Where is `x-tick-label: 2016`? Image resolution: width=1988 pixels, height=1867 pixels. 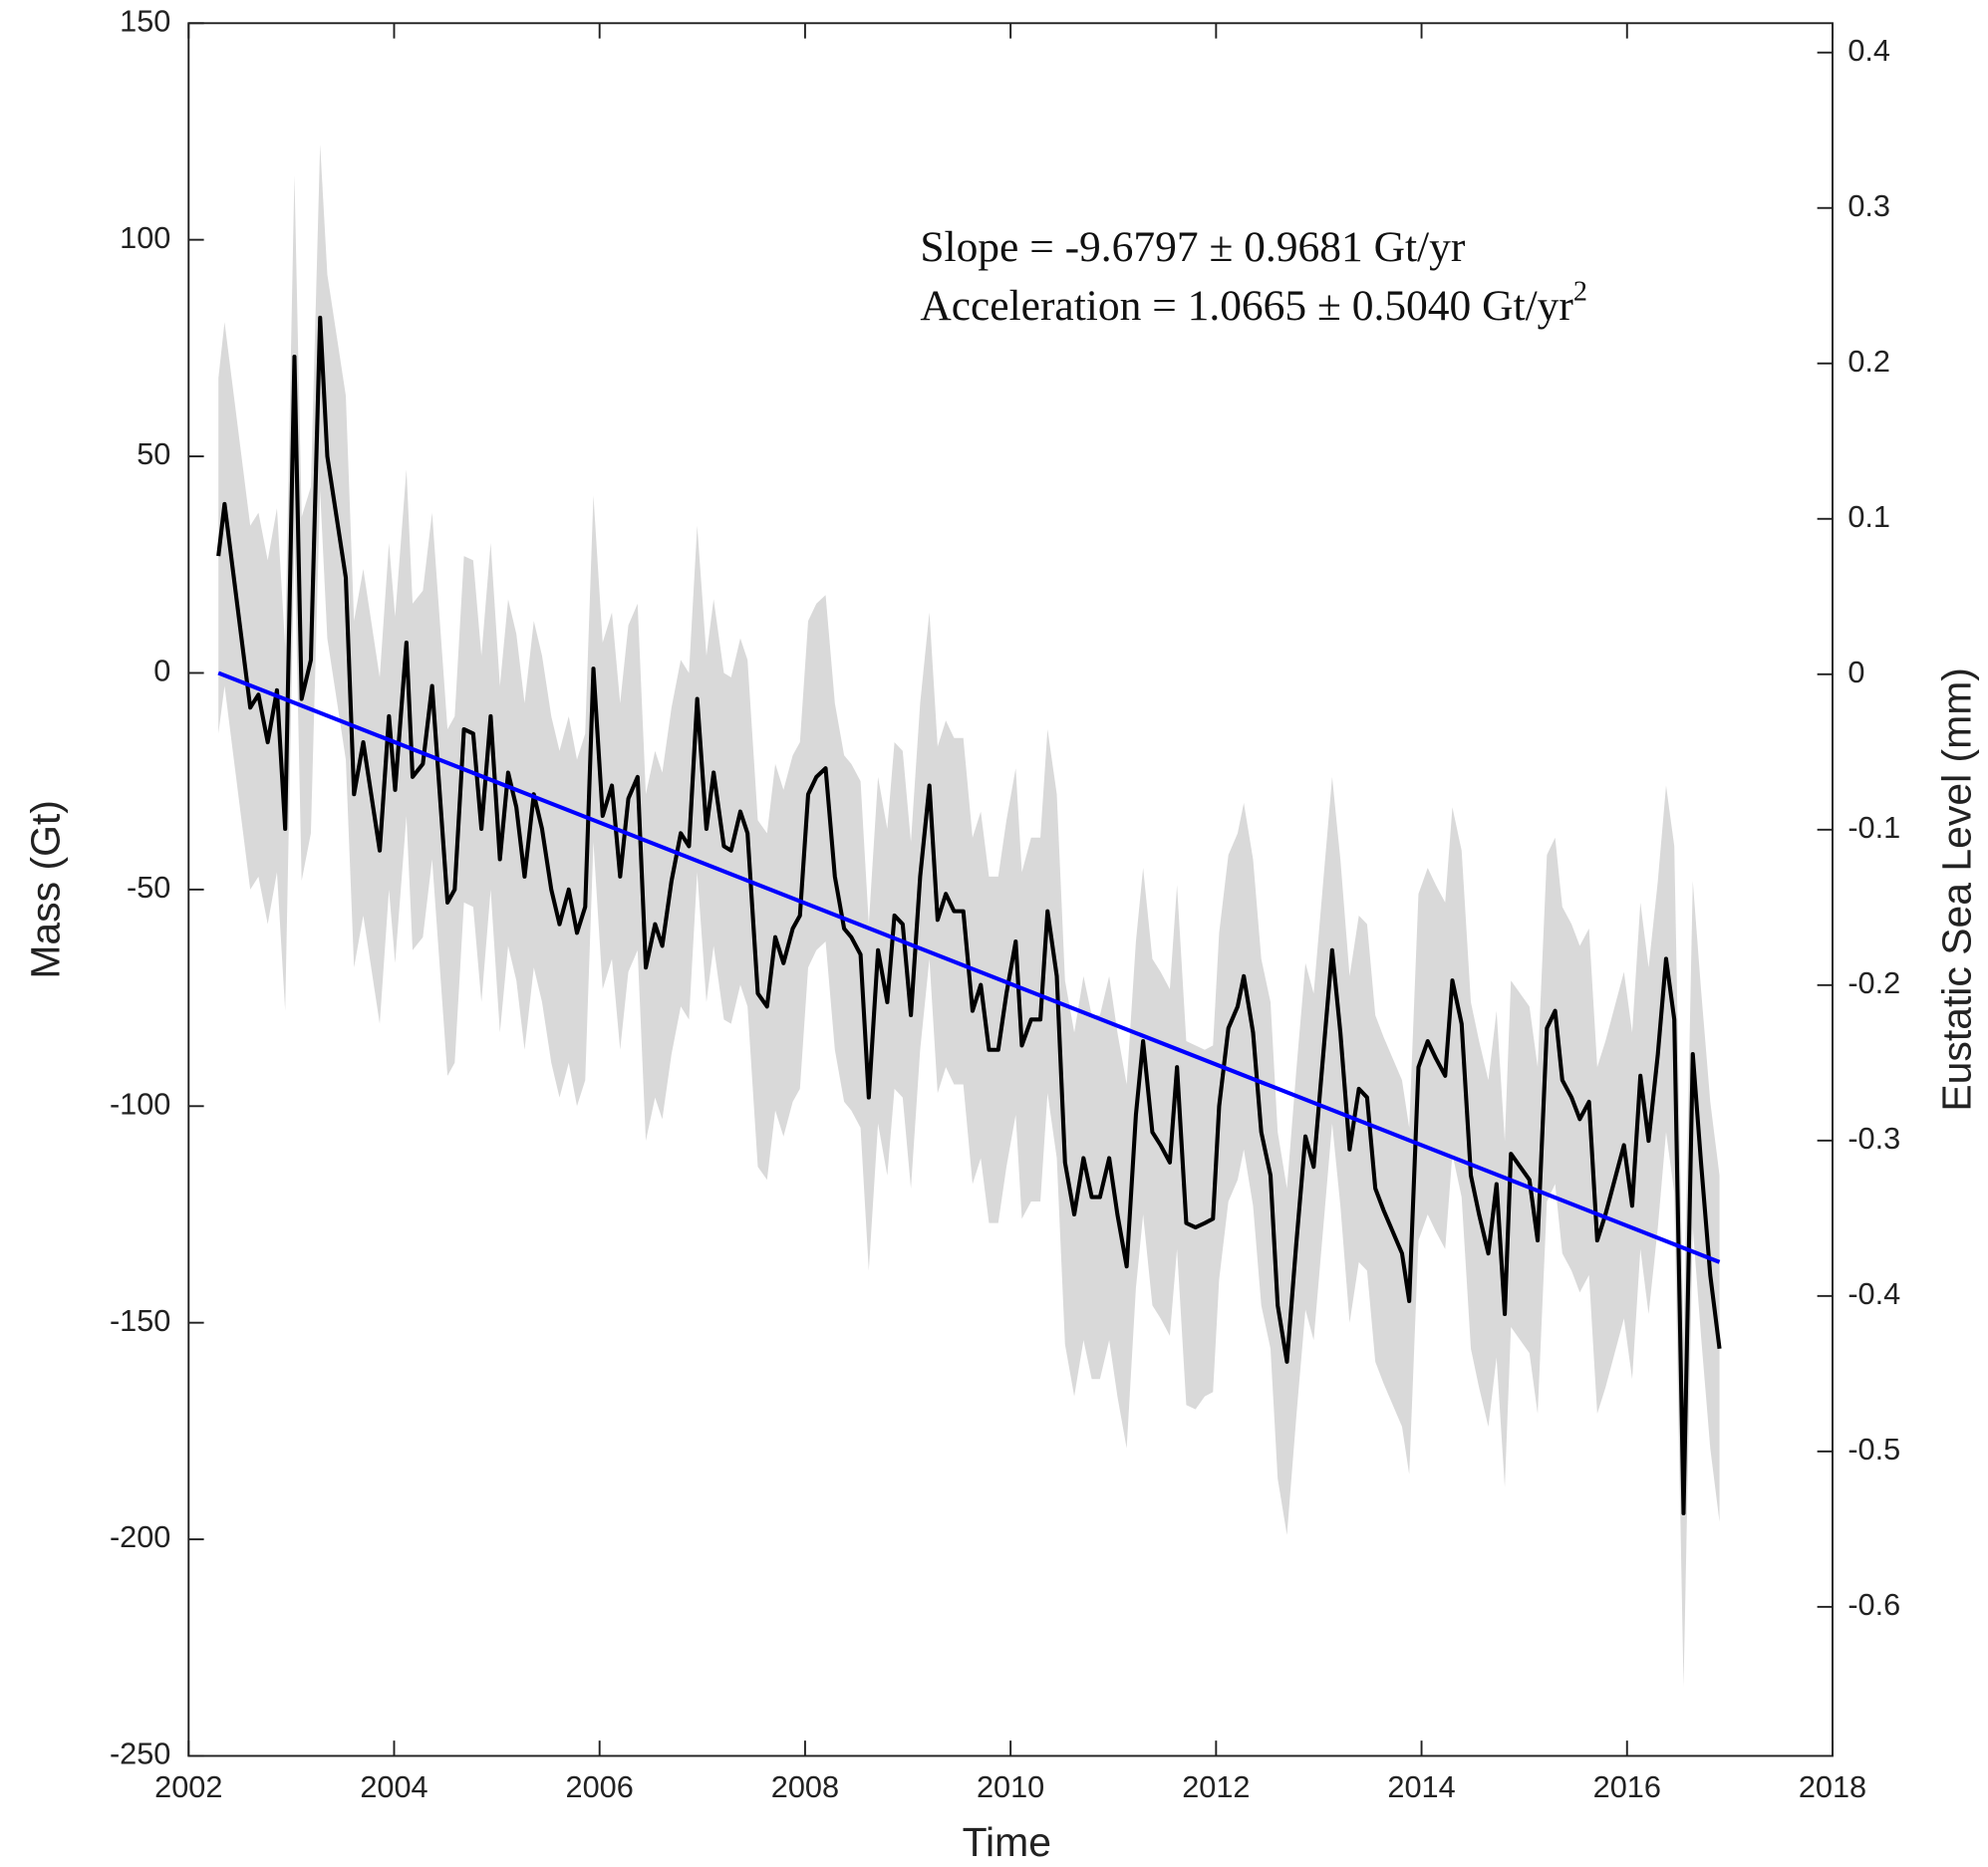 x-tick-label: 2016 is located at coordinates (1627, 1787).